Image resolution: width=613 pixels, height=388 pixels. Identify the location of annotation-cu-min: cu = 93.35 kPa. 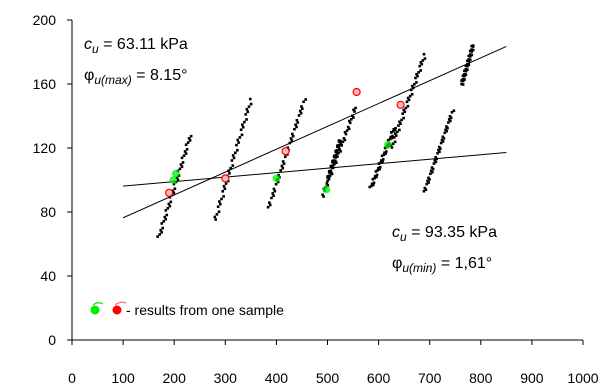
(444, 234).